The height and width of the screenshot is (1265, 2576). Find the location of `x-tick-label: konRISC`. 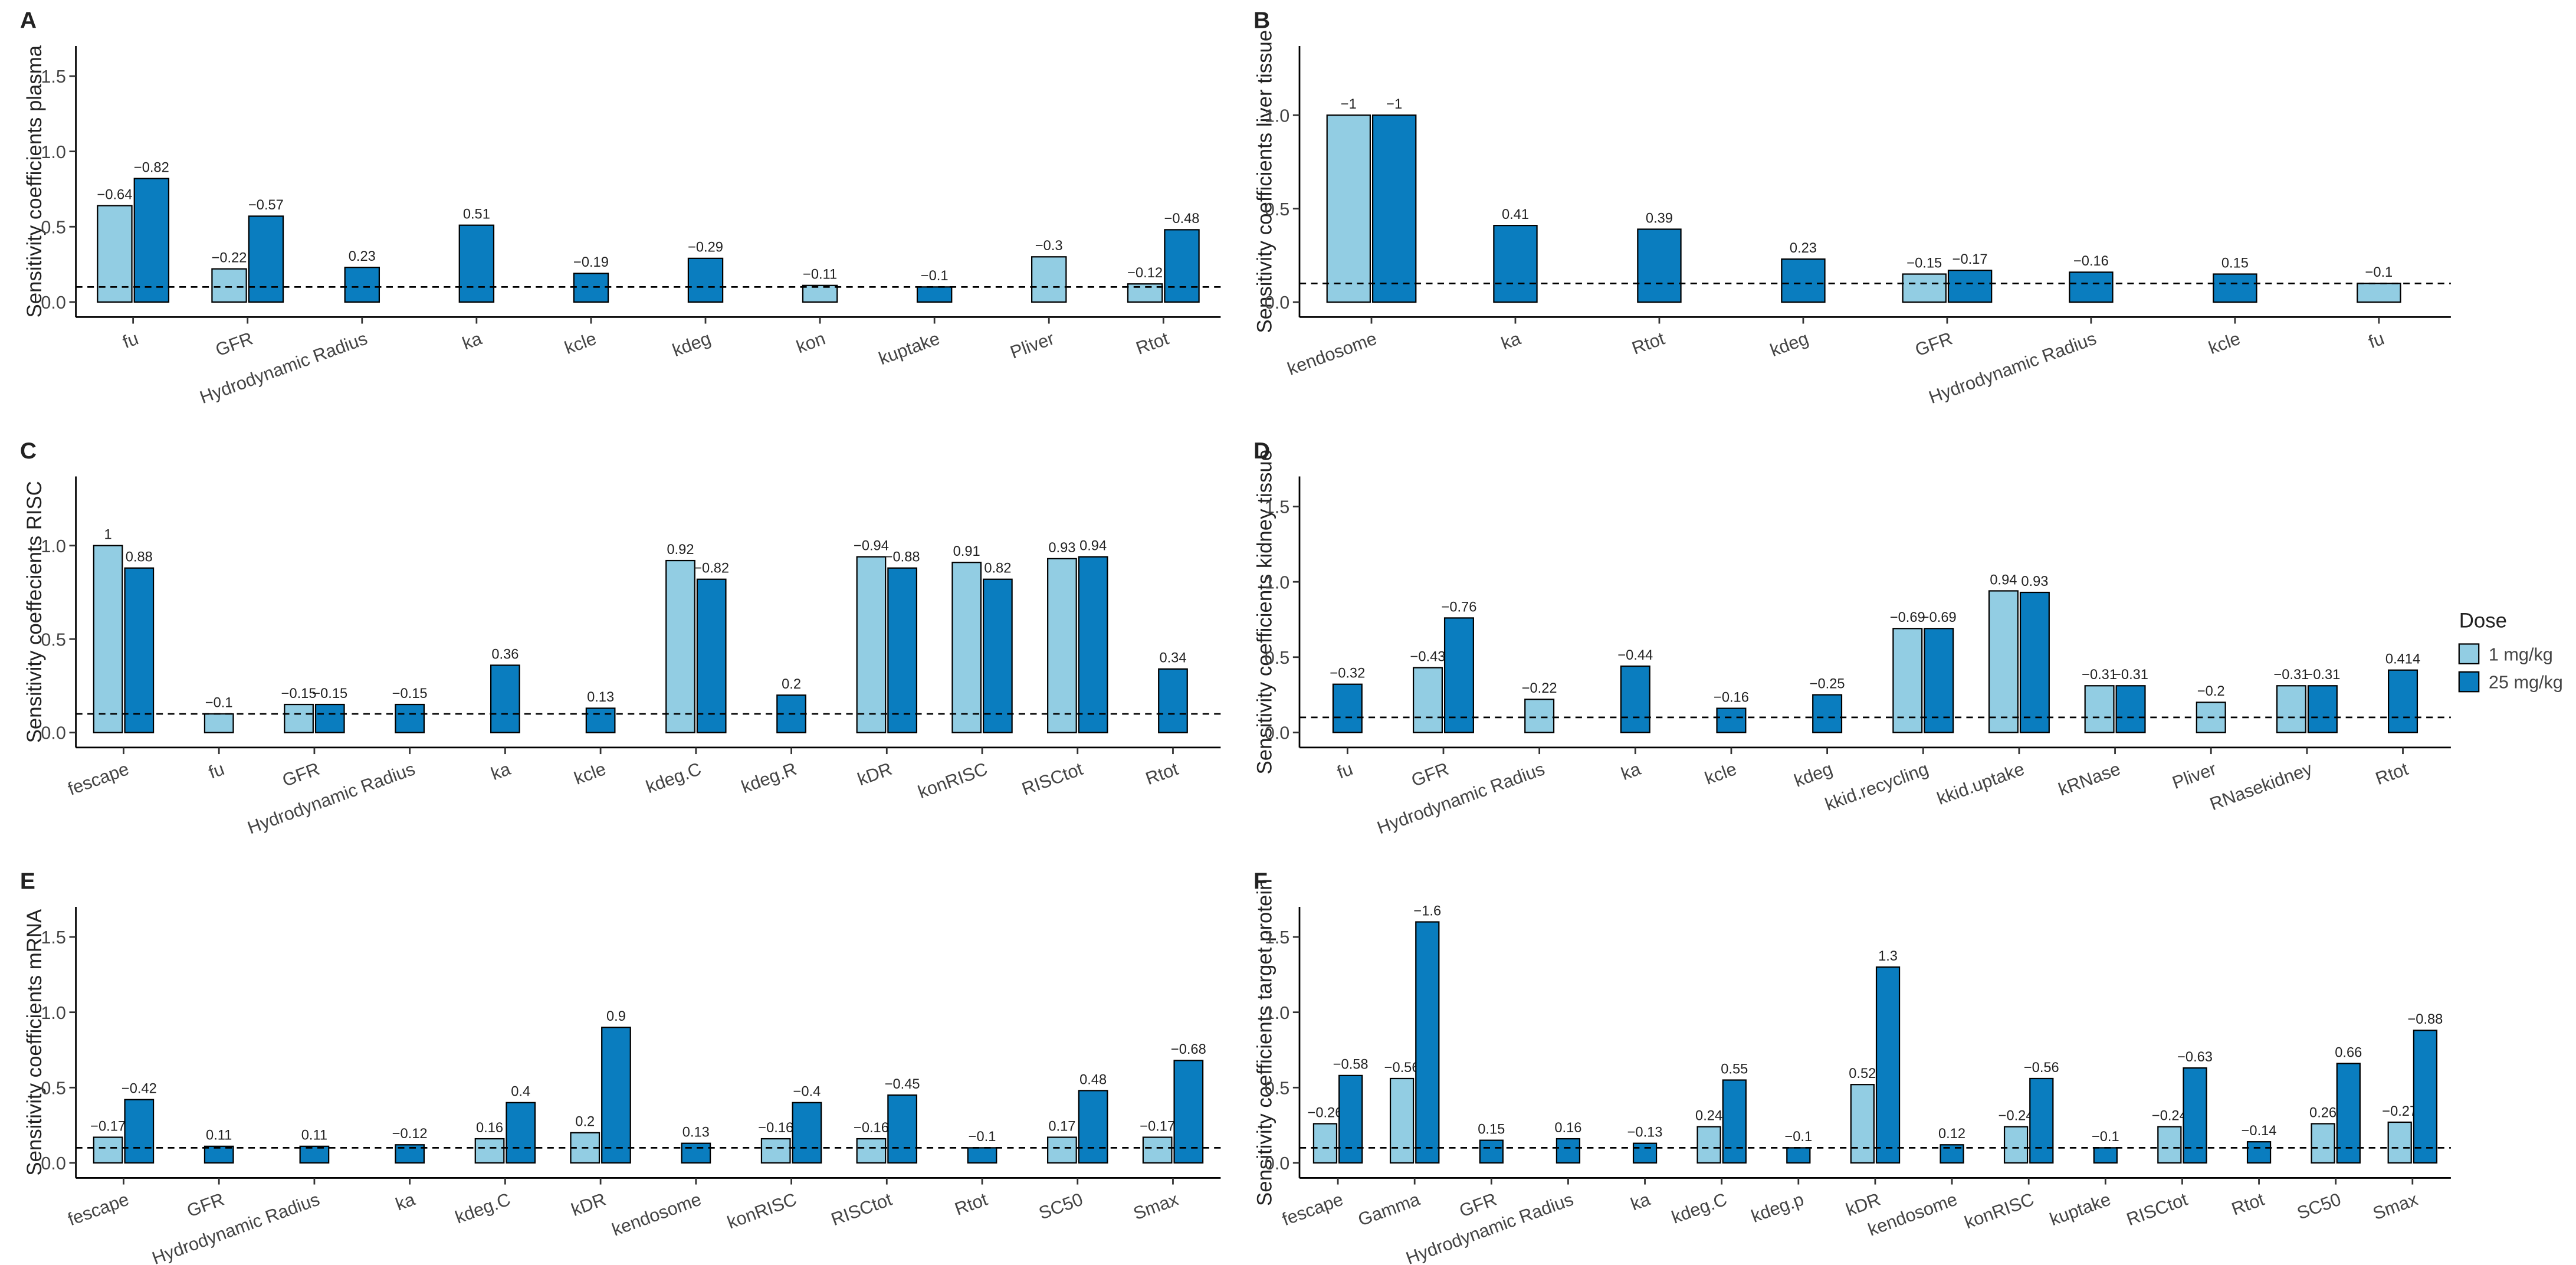

x-tick-label: konRISC is located at coordinates (952, 781).